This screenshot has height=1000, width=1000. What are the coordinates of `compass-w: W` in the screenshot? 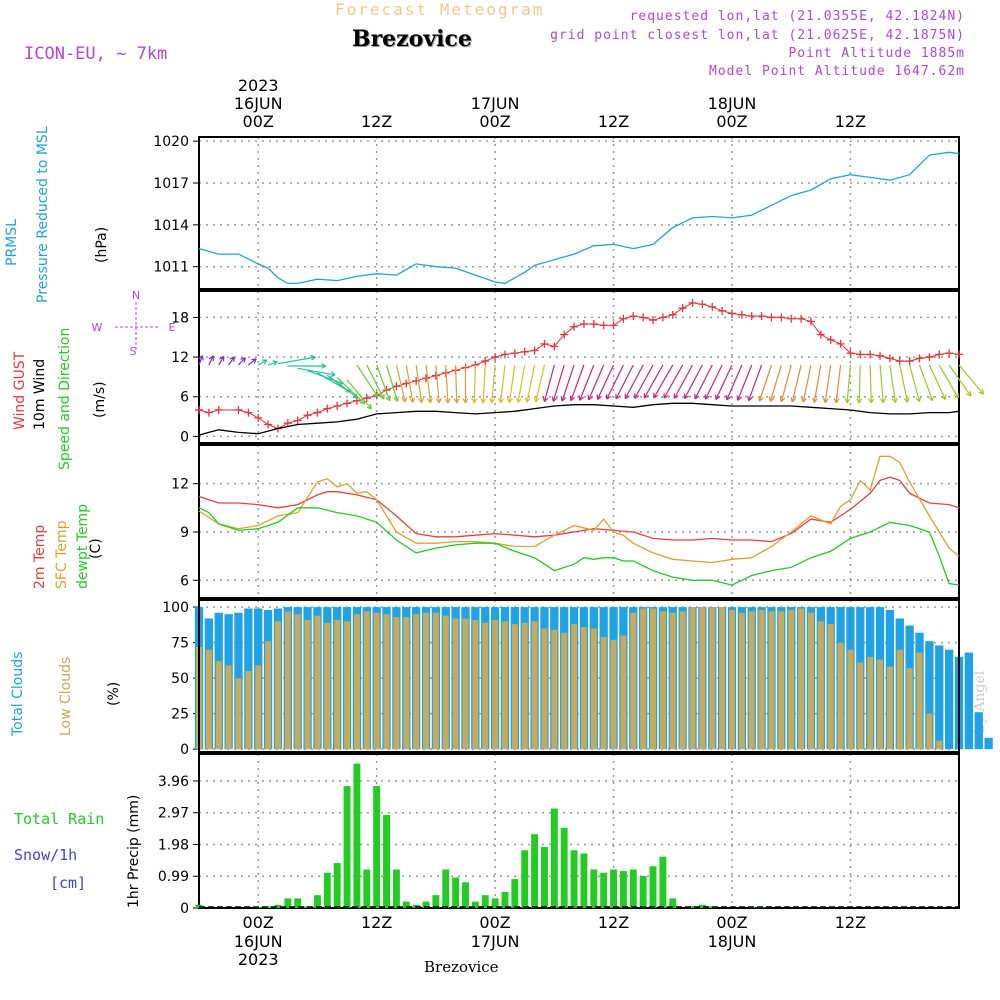 It's located at (97, 327).